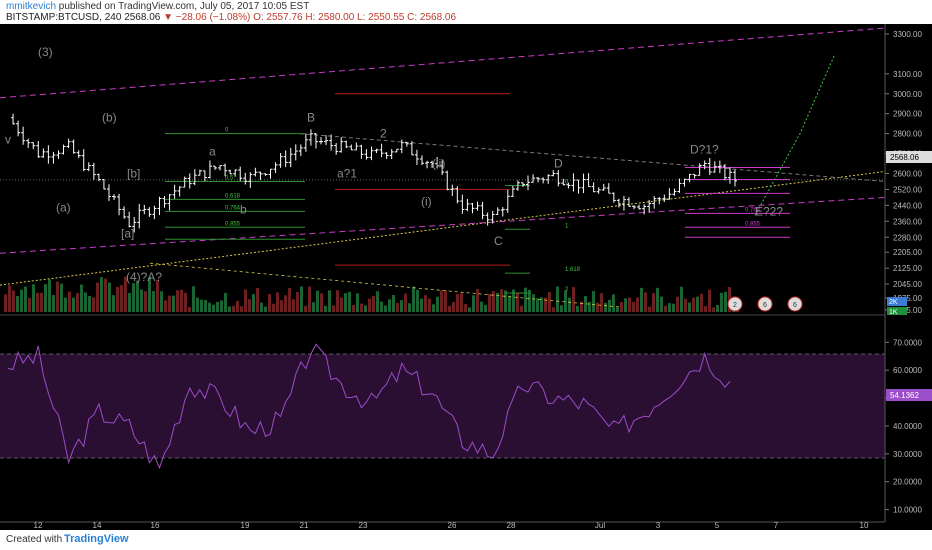 Image resolution: width=932 pixels, height=550 pixels. I want to click on wave-label: (i), so click(426, 201).